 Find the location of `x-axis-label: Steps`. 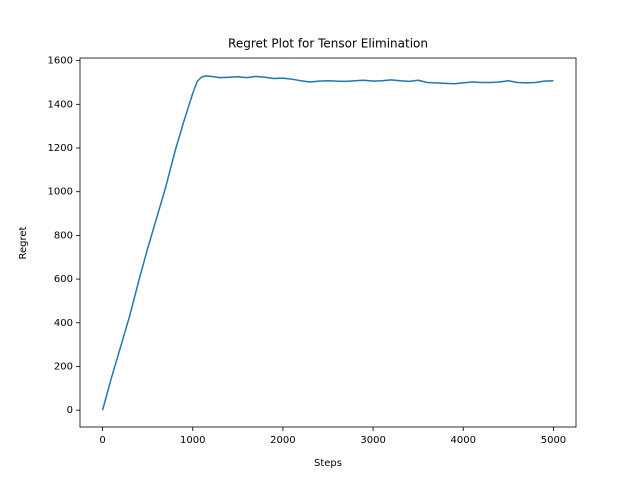

x-axis-label: Steps is located at coordinates (328, 463).